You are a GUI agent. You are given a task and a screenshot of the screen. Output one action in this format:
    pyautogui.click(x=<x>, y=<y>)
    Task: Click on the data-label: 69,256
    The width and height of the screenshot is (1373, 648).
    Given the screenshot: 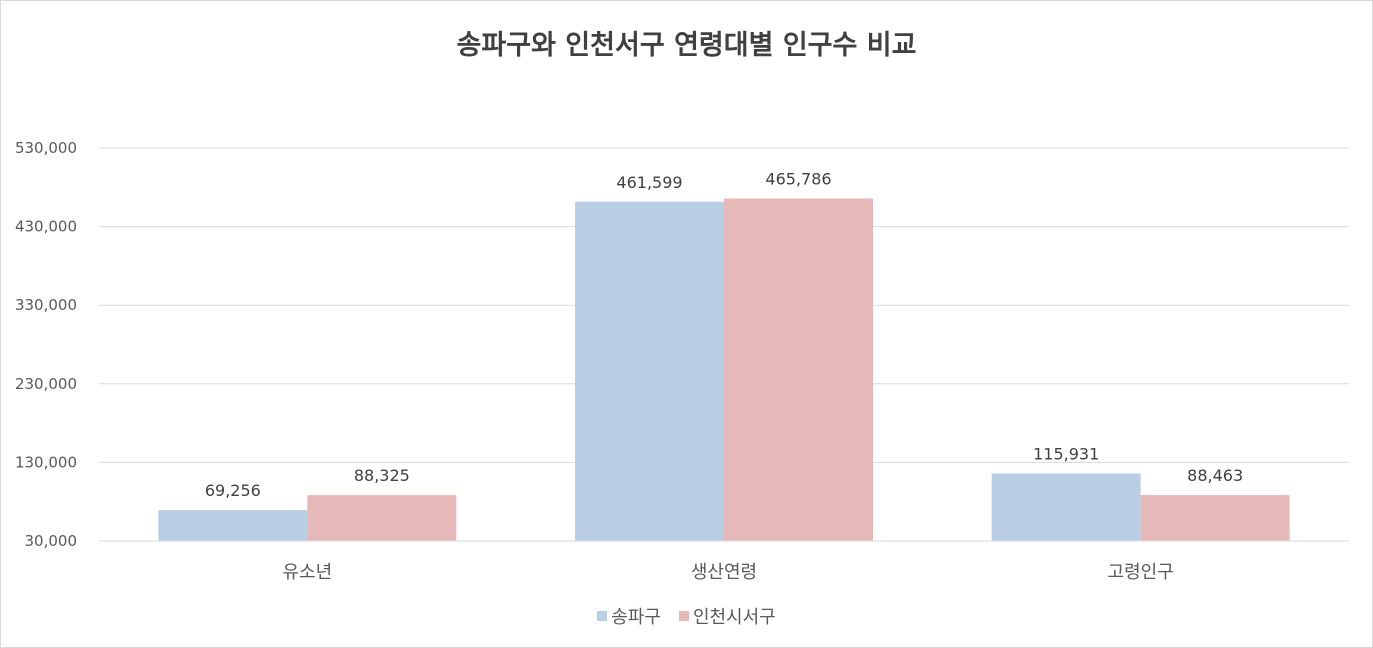 What is the action you would take?
    pyautogui.click(x=233, y=490)
    